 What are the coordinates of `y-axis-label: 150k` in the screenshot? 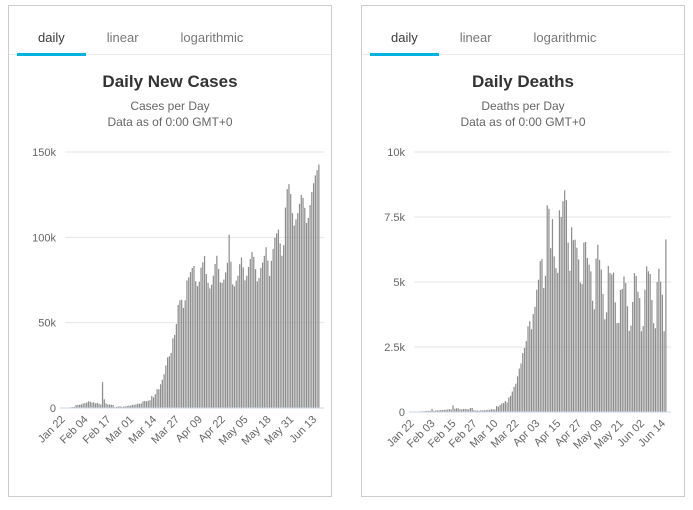 It's located at (44, 153).